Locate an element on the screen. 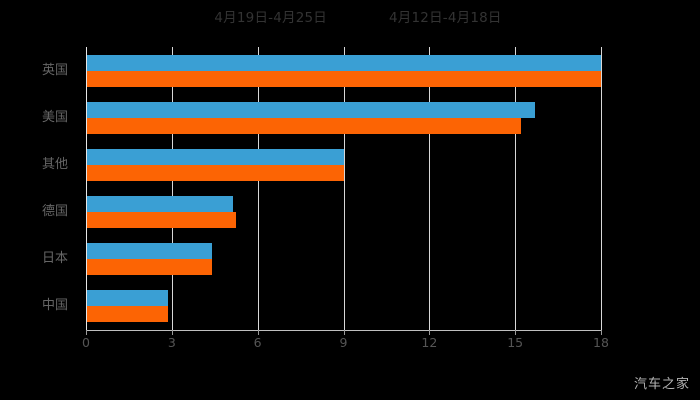 This screenshot has height=400, width=700. category-label-日本: 日本 is located at coordinates (54, 259).